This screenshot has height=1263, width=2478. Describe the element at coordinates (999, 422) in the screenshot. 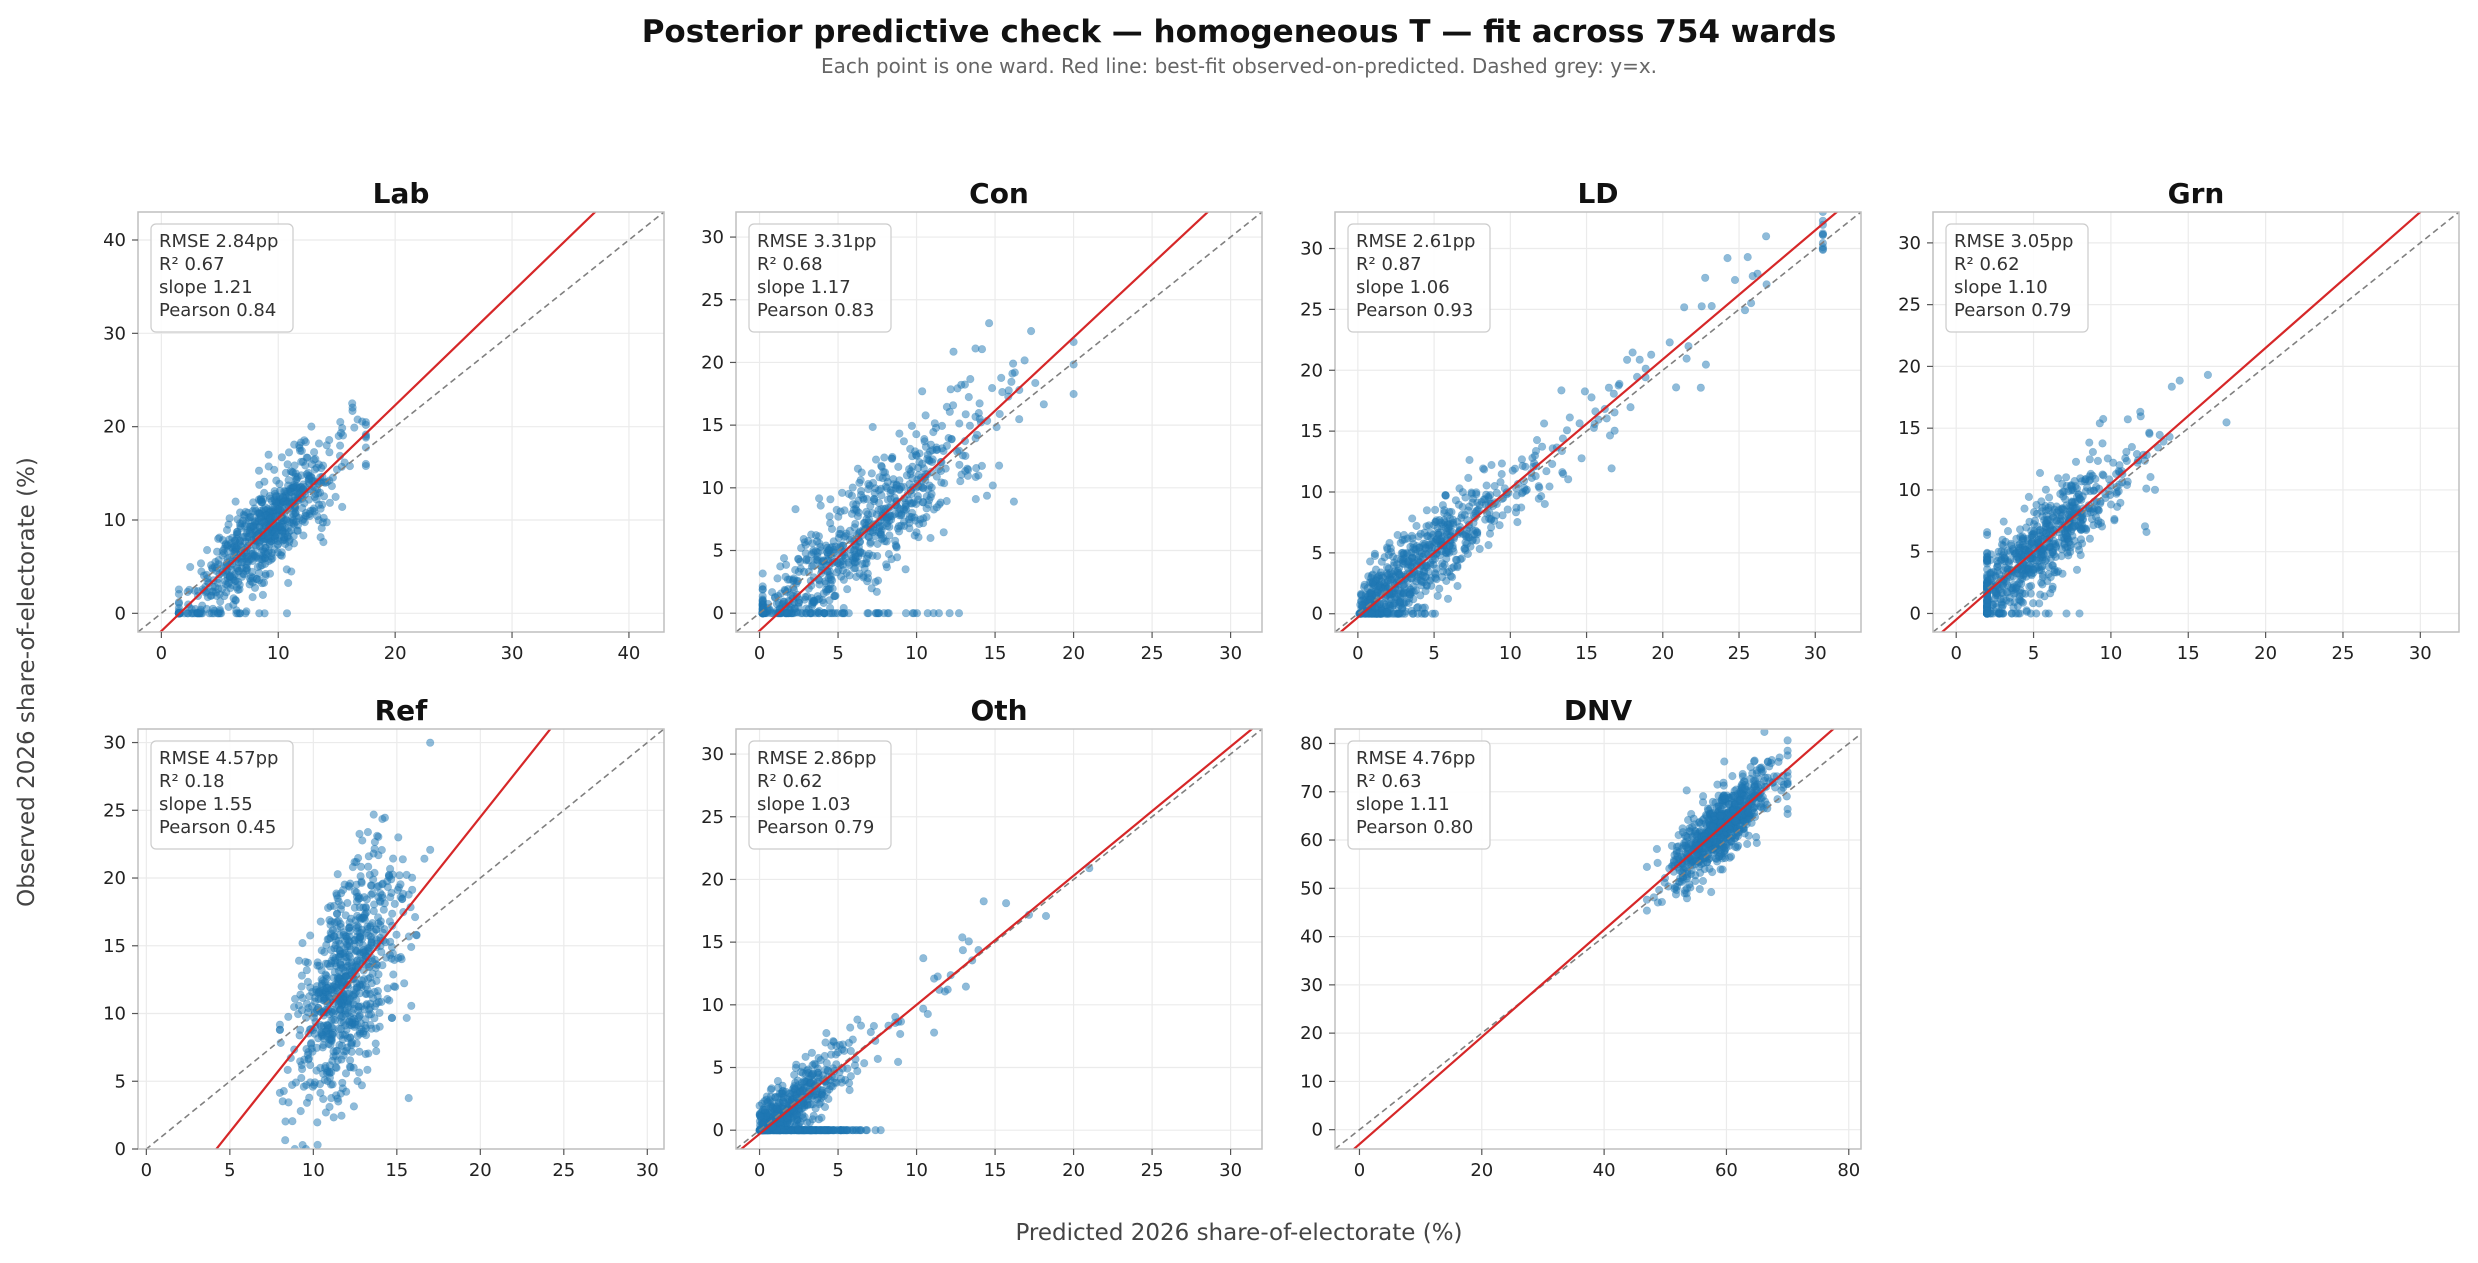

I see `identity-line` at that location.